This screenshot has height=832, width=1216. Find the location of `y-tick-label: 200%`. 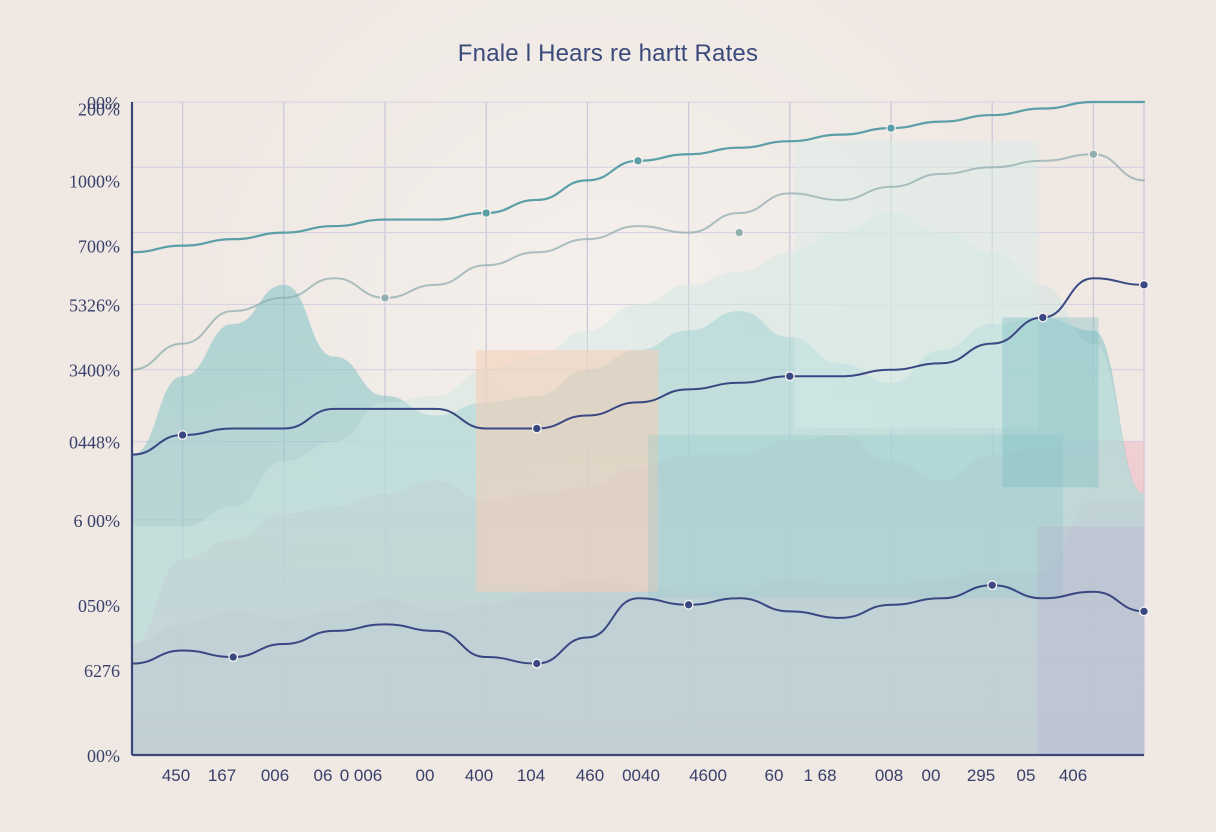

y-tick-label: 200% is located at coordinates (99, 110).